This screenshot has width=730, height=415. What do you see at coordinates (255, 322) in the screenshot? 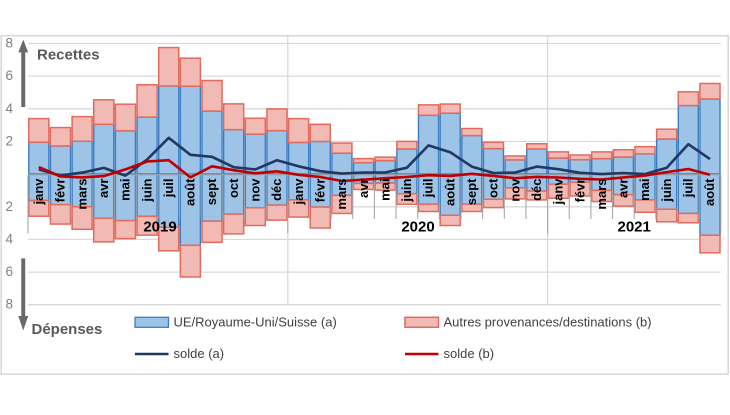
I see `svg-text: UE/Royaume-Uni/Suisse (a)` at bounding box center [255, 322].